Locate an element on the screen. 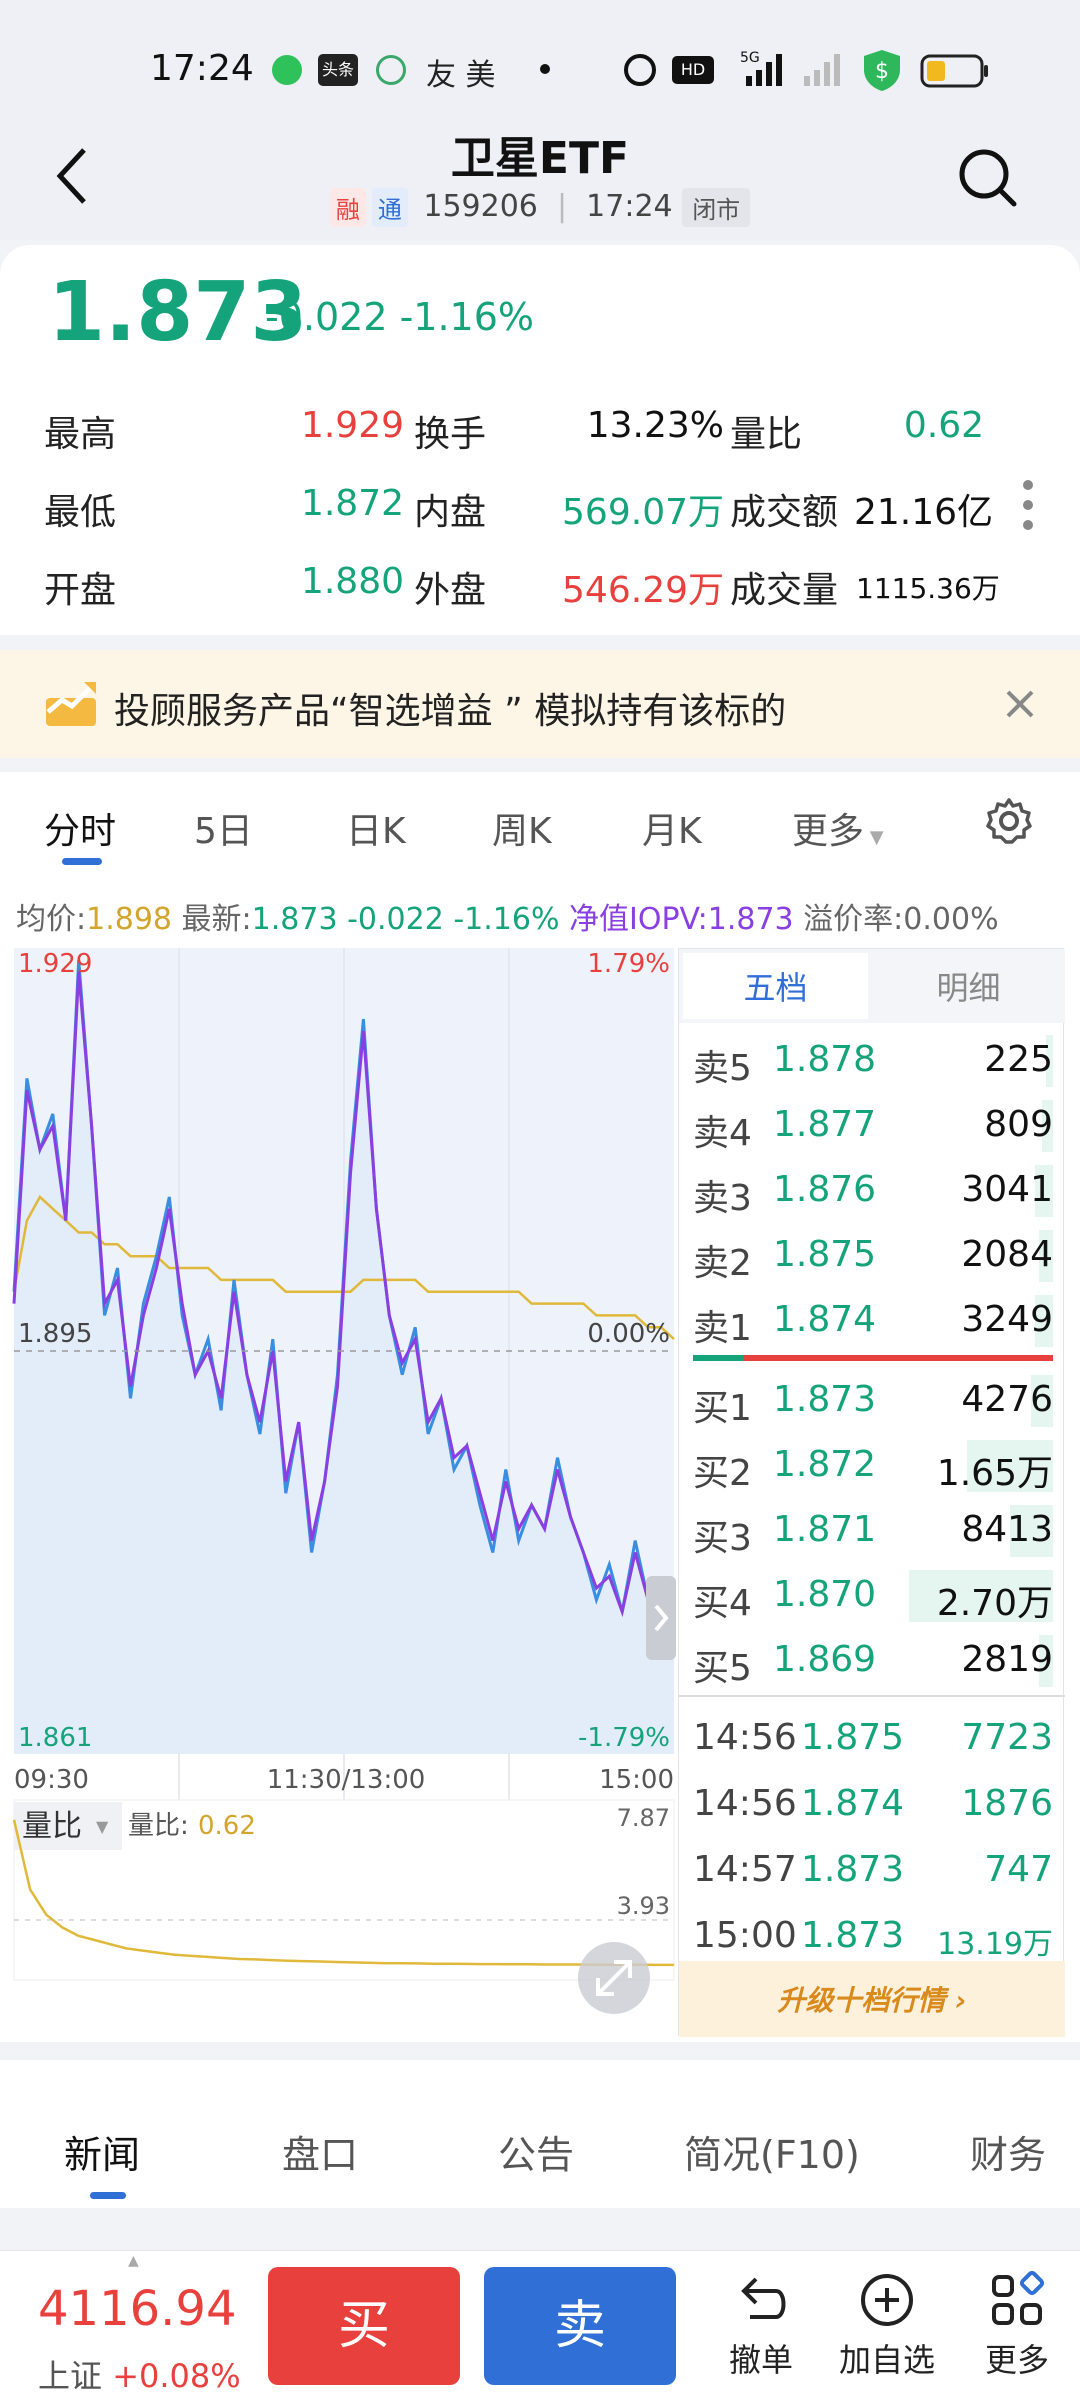 This screenshot has height=2400, width=1080. y-max-pct: 1.79% is located at coordinates (628, 964).